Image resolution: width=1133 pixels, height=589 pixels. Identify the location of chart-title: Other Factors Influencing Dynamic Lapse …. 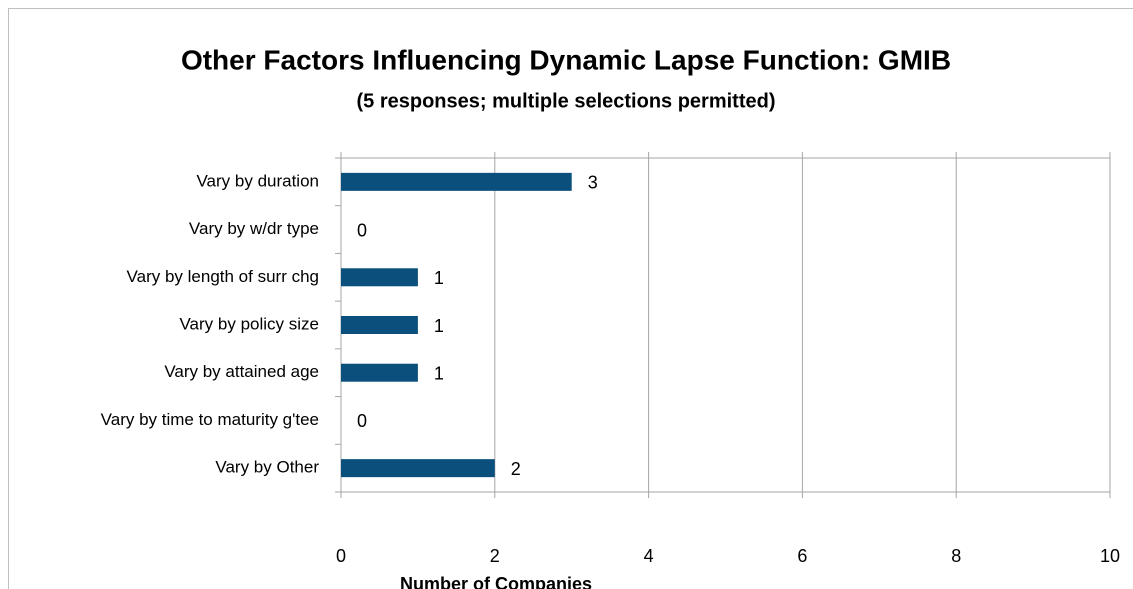
(566, 59).